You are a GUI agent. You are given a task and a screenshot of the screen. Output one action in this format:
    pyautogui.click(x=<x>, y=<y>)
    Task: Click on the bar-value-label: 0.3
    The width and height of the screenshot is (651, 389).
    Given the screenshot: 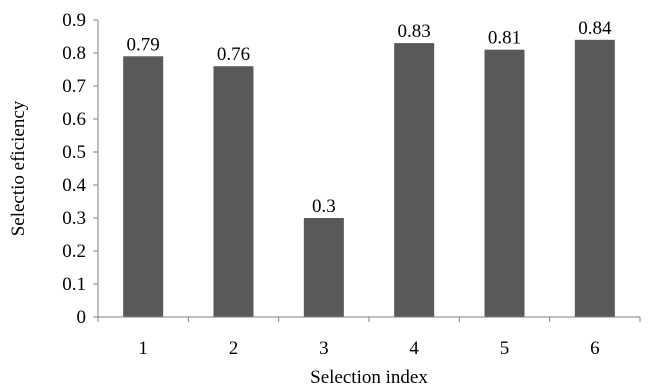 What is the action you would take?
    pyautogui.click(x=324, y=206)
    